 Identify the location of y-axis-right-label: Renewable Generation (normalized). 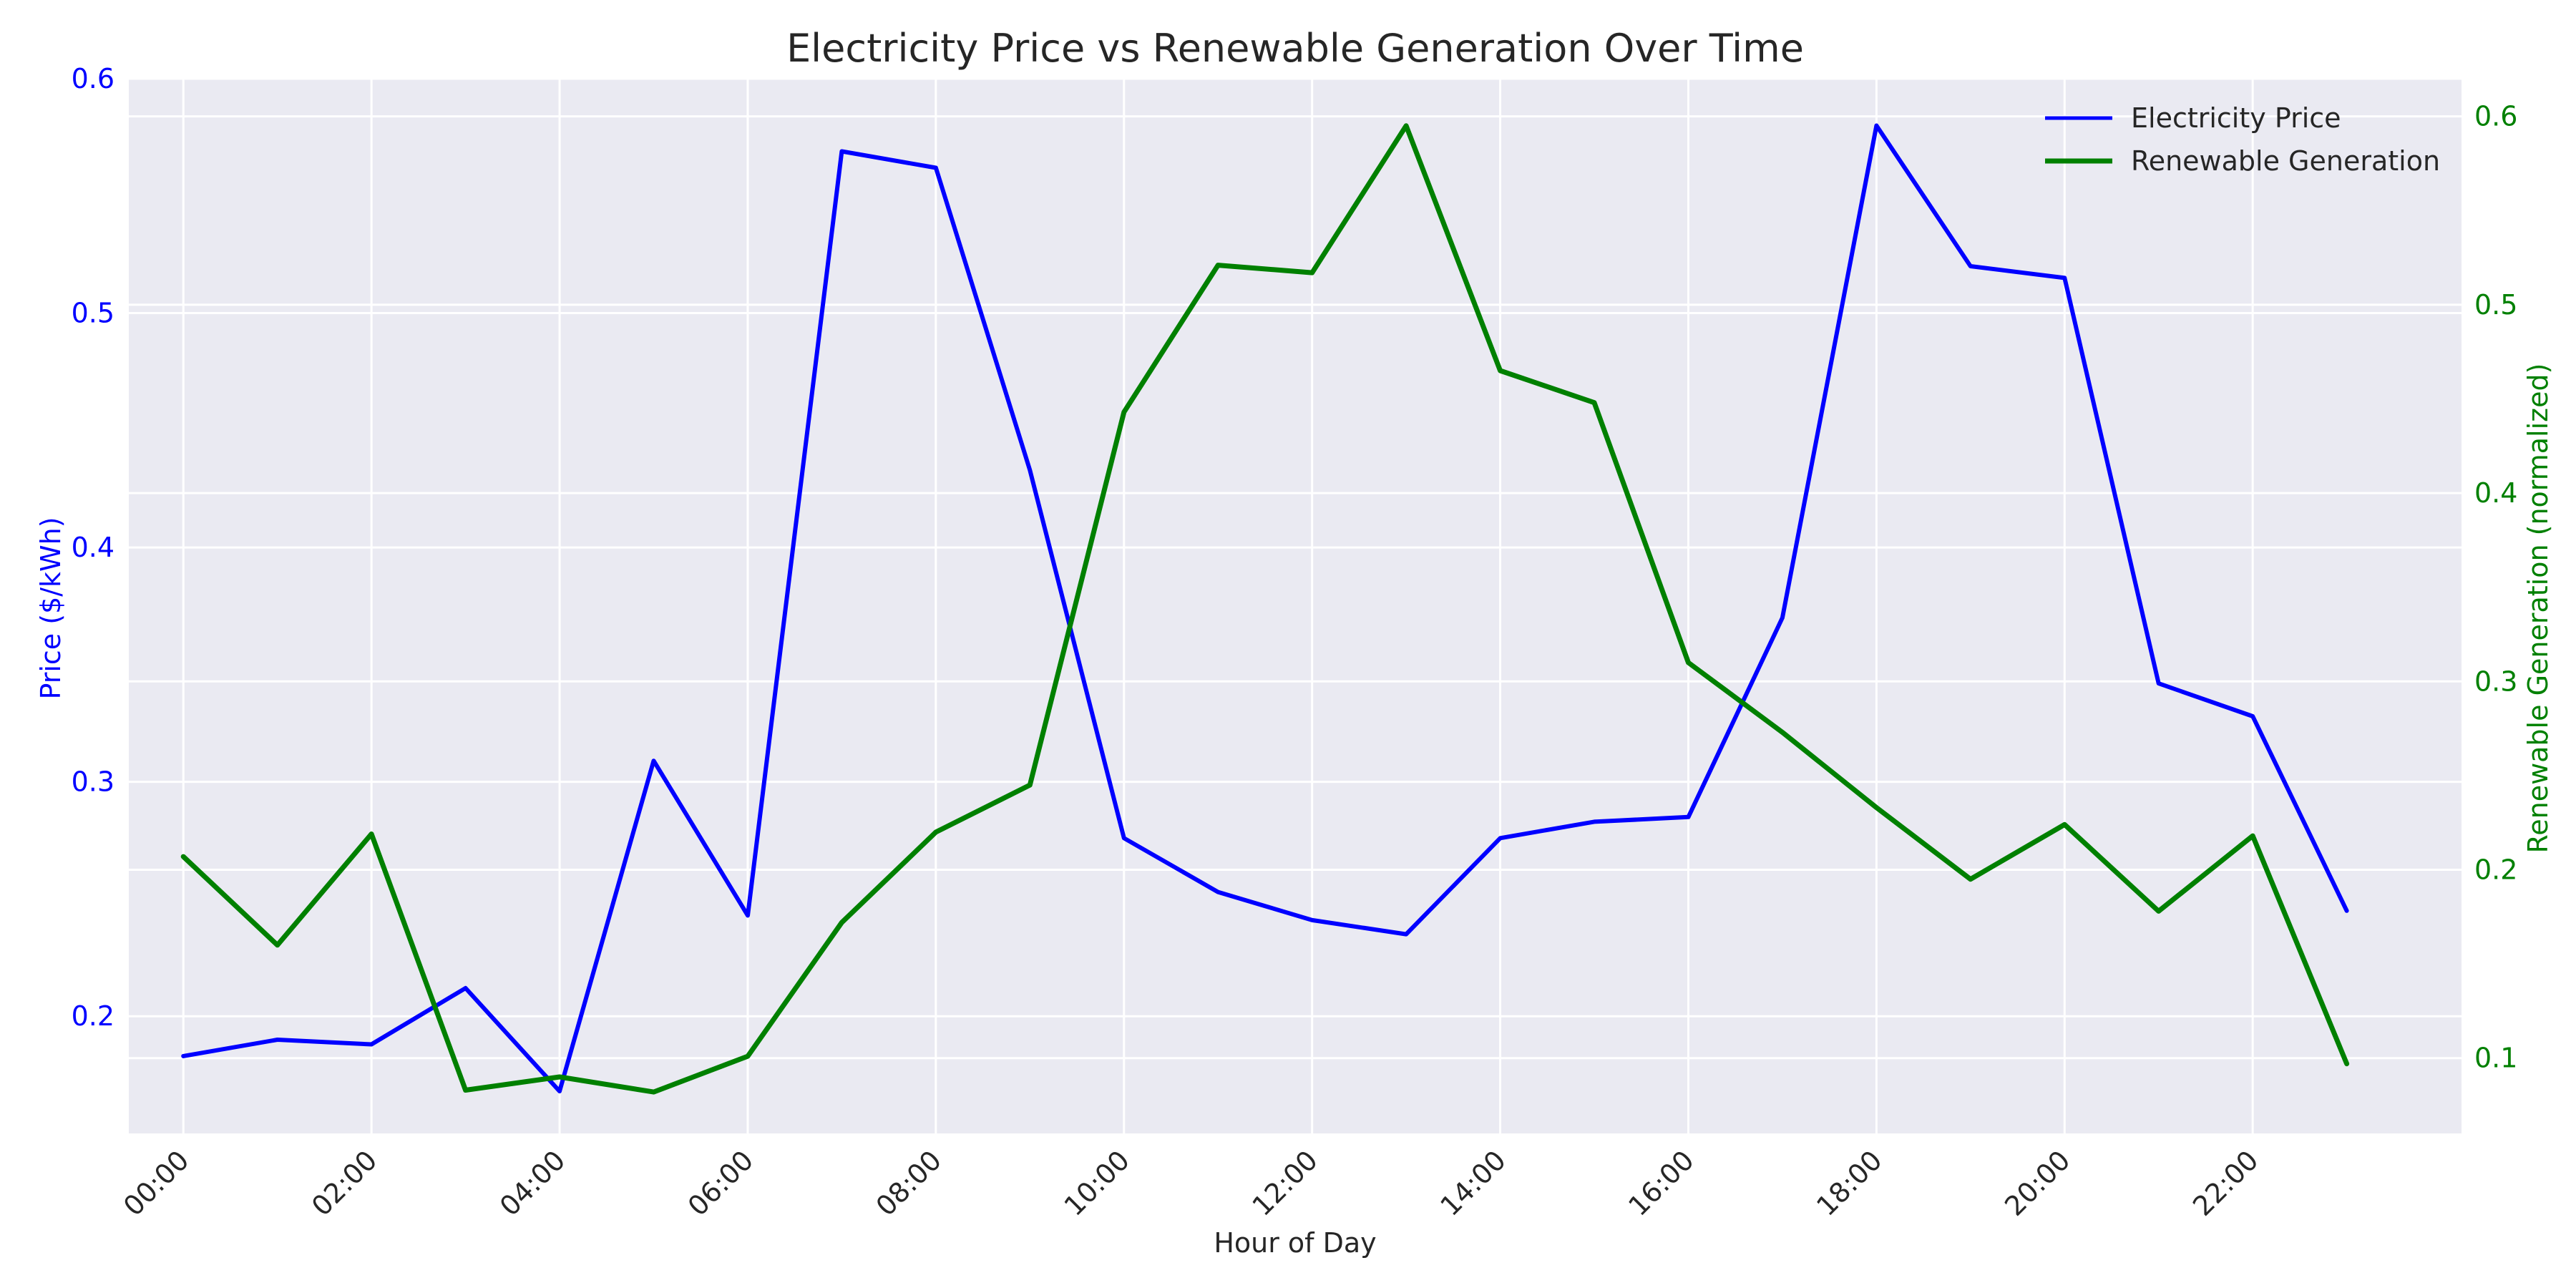
(2538, 609).